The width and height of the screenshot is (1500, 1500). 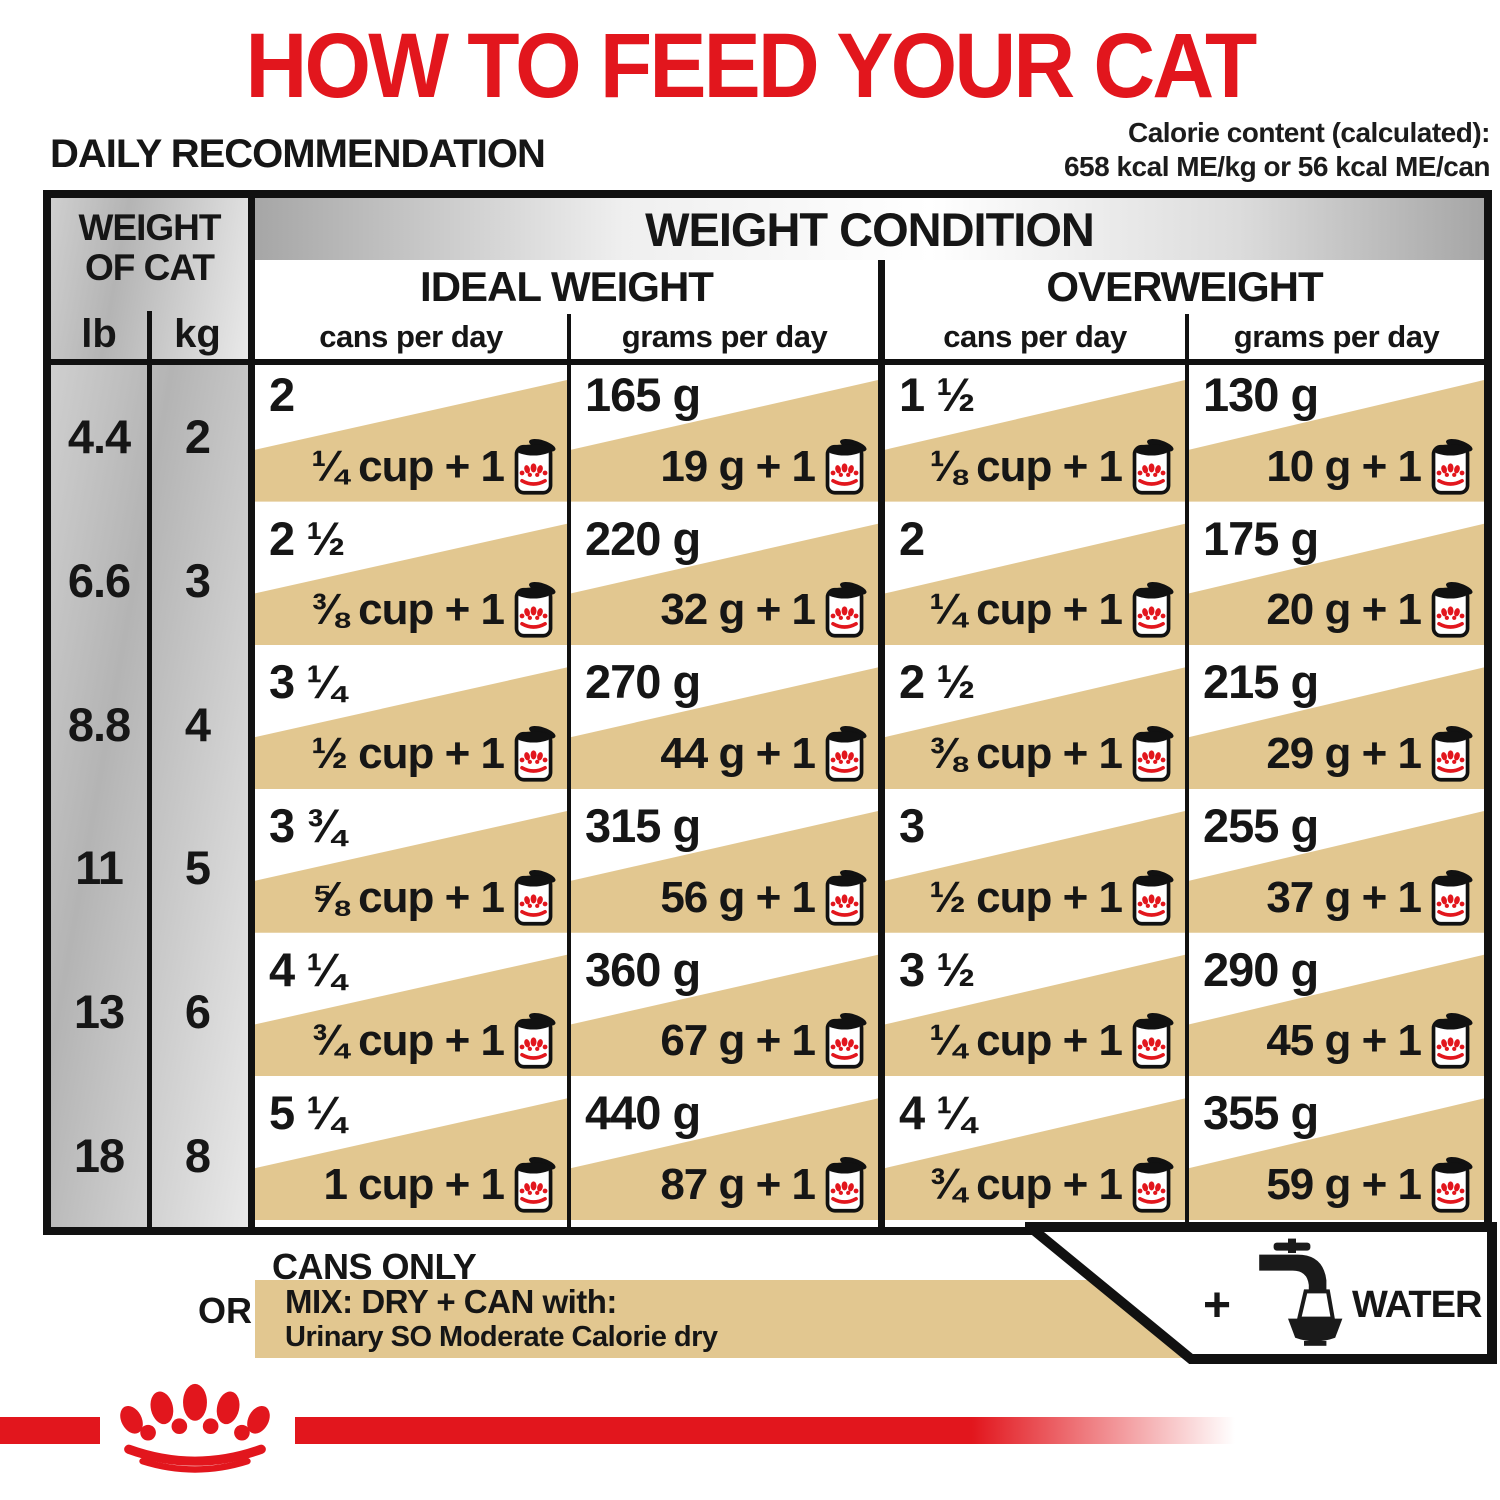 What do you see at coordinates (1336, 1011) in the screenshot?
I see `cell-over-grams: 290 g 45 g + 1` at bounding box center [1336, 1011].